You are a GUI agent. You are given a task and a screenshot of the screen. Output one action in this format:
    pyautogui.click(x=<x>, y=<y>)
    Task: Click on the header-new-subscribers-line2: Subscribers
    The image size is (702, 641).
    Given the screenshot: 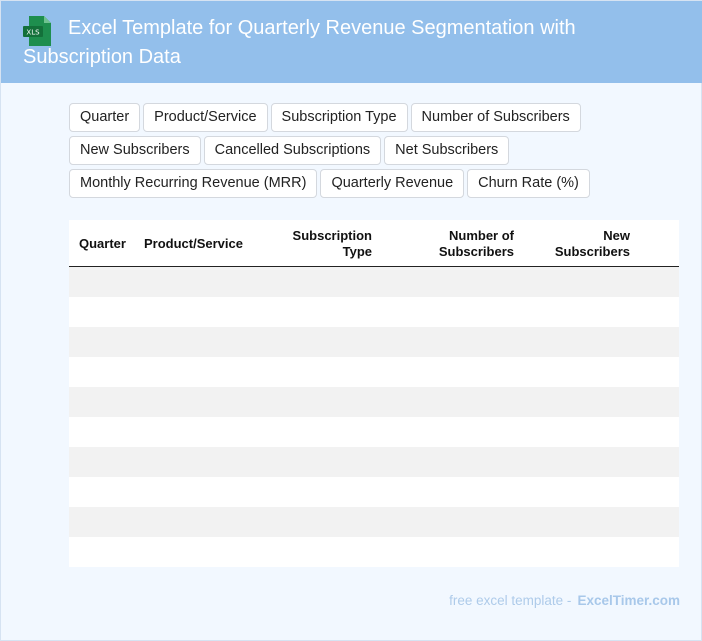 What is the action you would take?
    pyautogui.click(x=592, y=251)
    